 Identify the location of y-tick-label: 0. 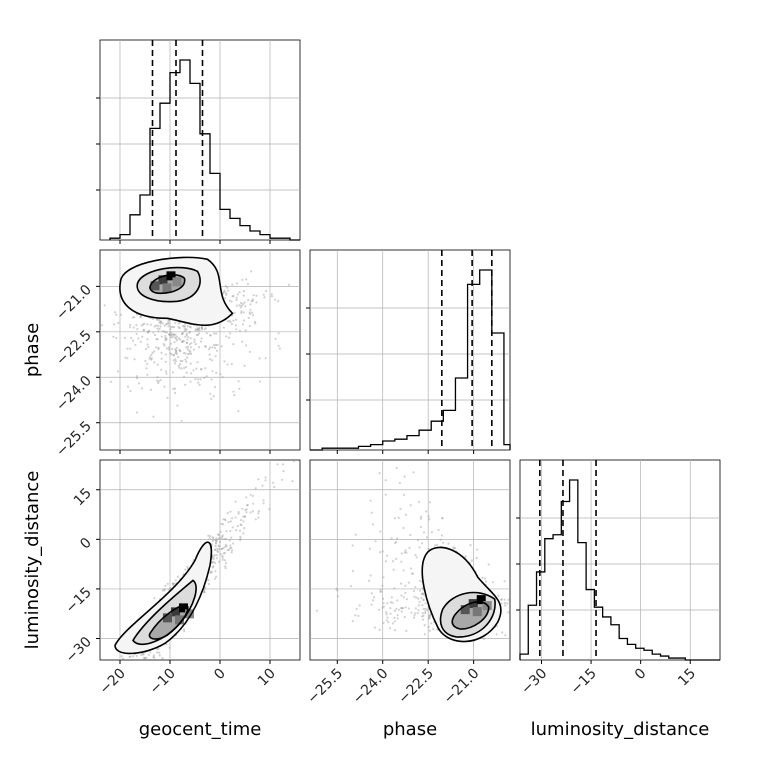
(86, 544).